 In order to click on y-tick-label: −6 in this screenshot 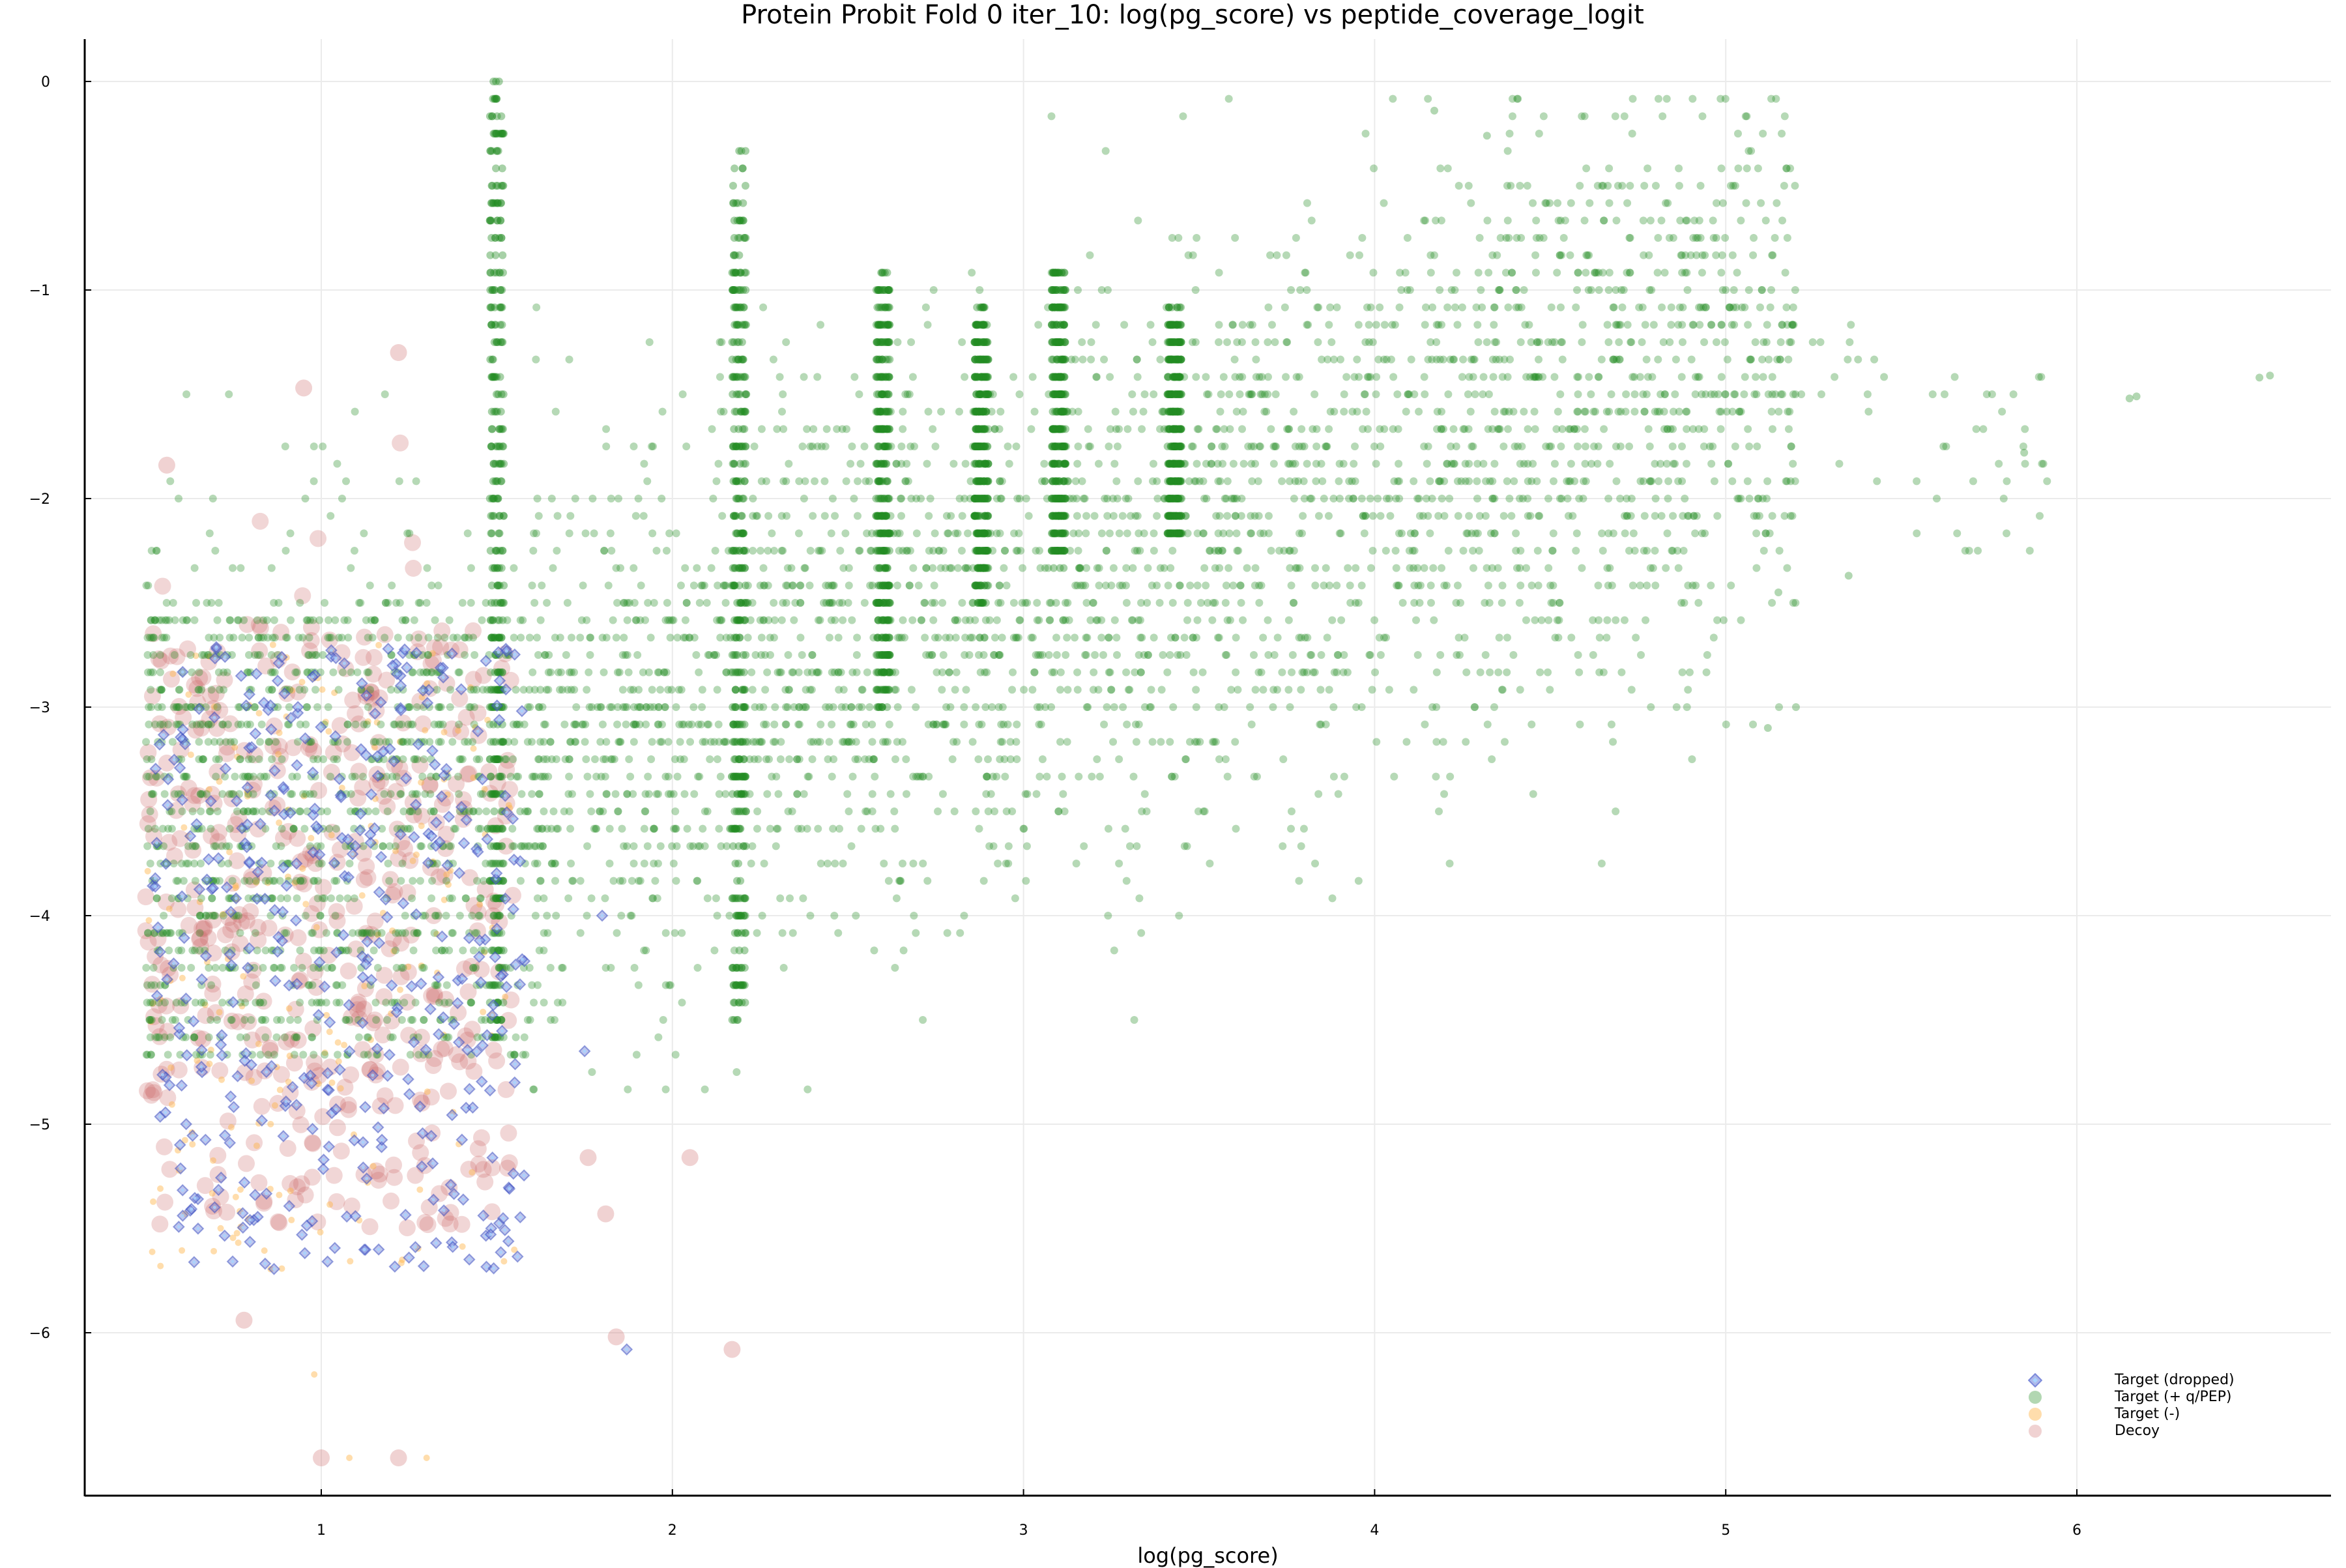, I will do `click(39, 1334)`.